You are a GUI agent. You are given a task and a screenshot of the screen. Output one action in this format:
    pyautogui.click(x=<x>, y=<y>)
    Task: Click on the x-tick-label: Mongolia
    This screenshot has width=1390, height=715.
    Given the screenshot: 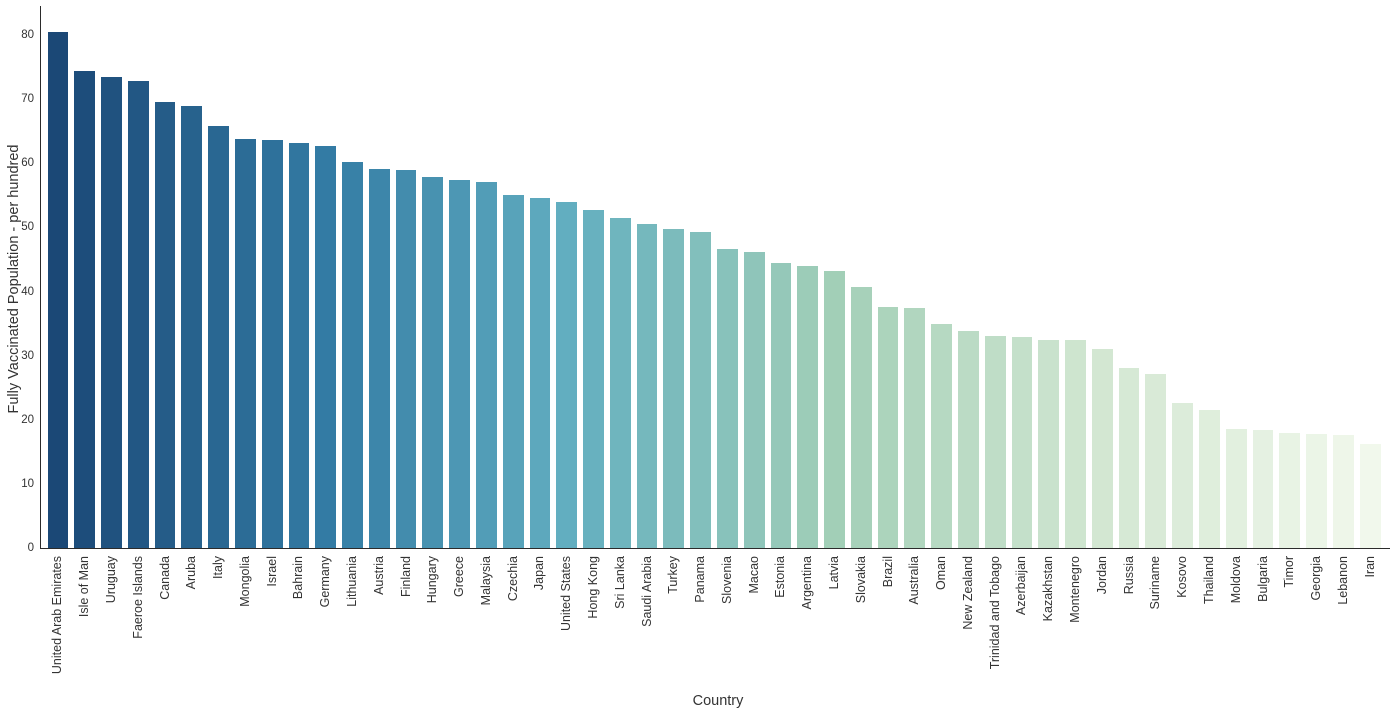 What is the action you would take?
    pyautogui.click(x=244, y=581)
    